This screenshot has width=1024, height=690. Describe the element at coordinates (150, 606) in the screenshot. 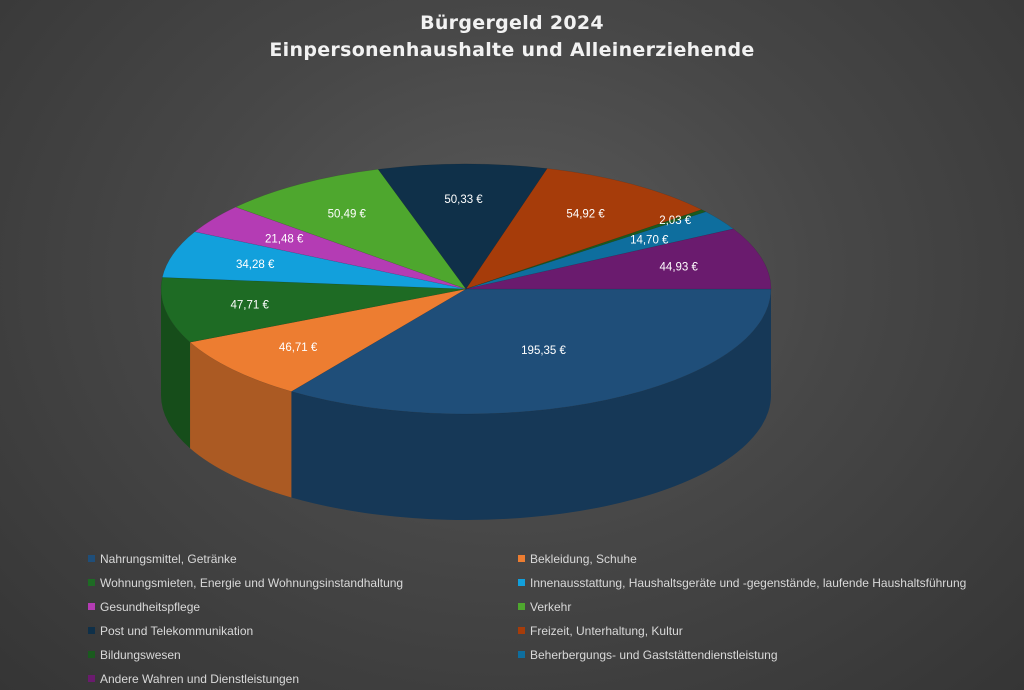

I see `legend-label-4: Gesundheitspflege` at that location.